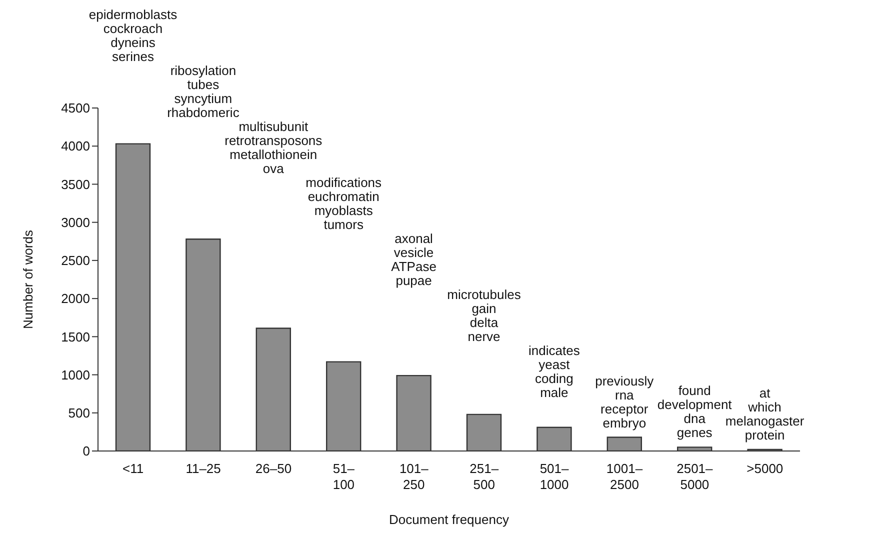  I want to click on annotation: indicates yeast coding male, so click(554, 371).